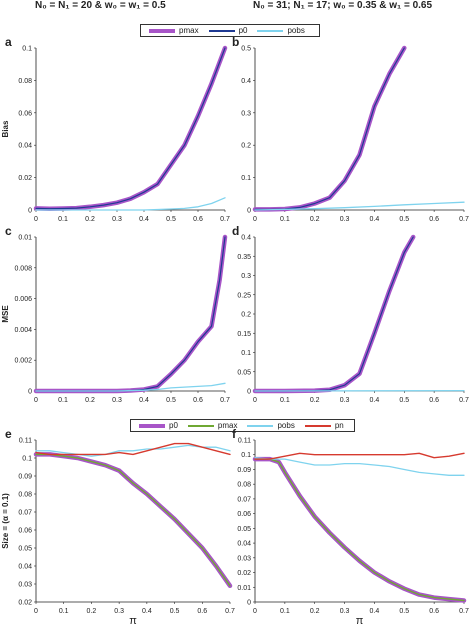 The width and height of the screenshot is (473, 626). I want to click on panel-b-xtick-label: 0.4, so click(375, 219).